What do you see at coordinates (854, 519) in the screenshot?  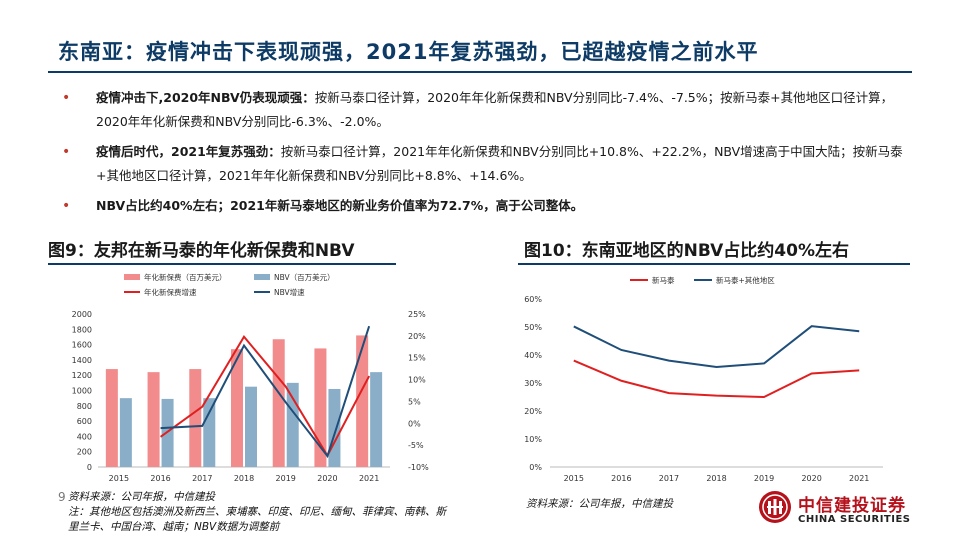 I see `logo-text-en: CHINA SECURITIES` at bounding box center [854, 519].